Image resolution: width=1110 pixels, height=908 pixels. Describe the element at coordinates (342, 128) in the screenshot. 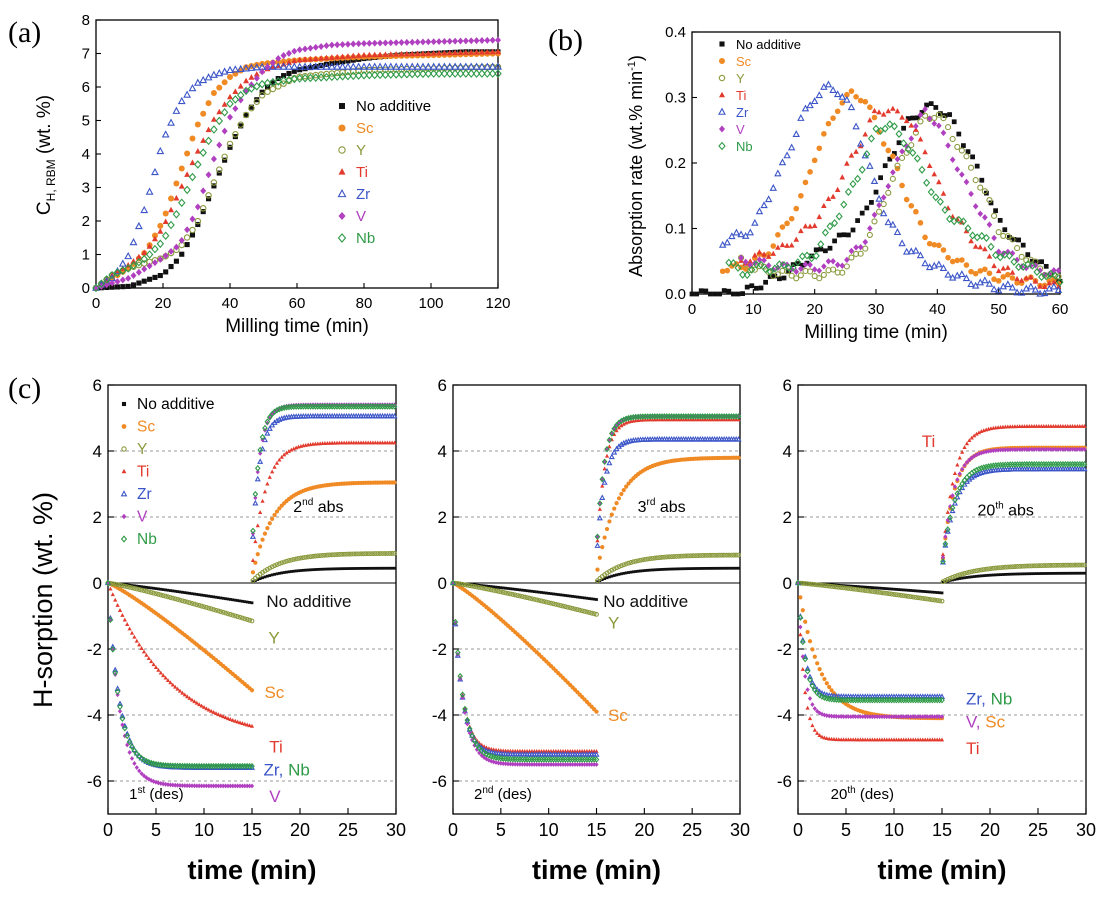

I see `legend-marker-sc` at that location.